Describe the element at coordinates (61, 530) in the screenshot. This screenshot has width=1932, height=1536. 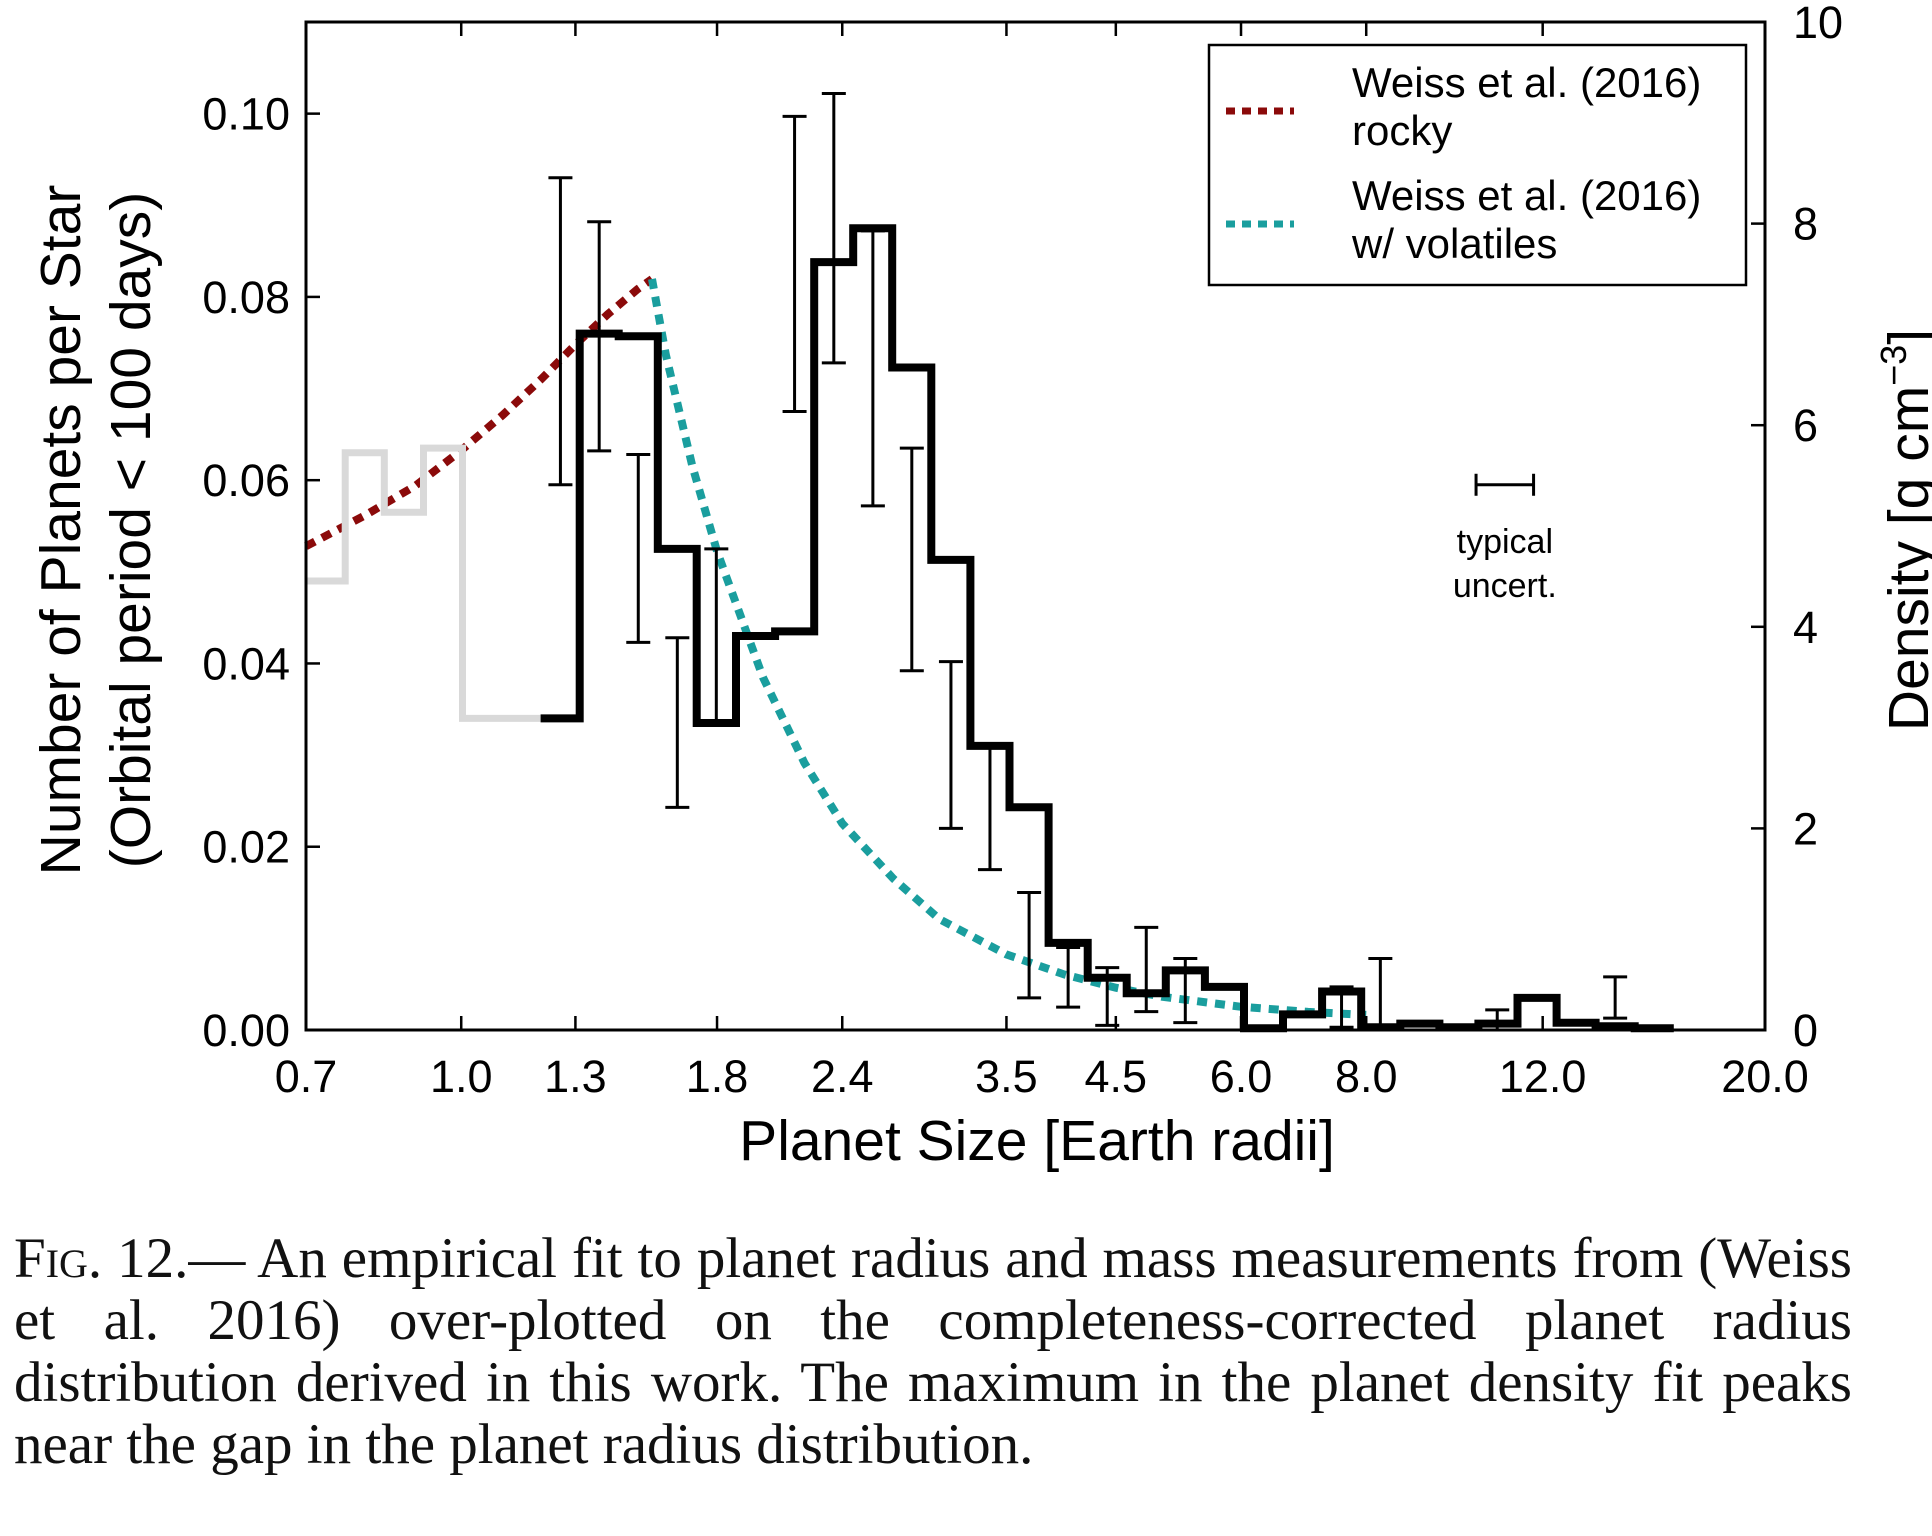
I see `y-axis-label-line1: Number of Planets per Star` at that location.